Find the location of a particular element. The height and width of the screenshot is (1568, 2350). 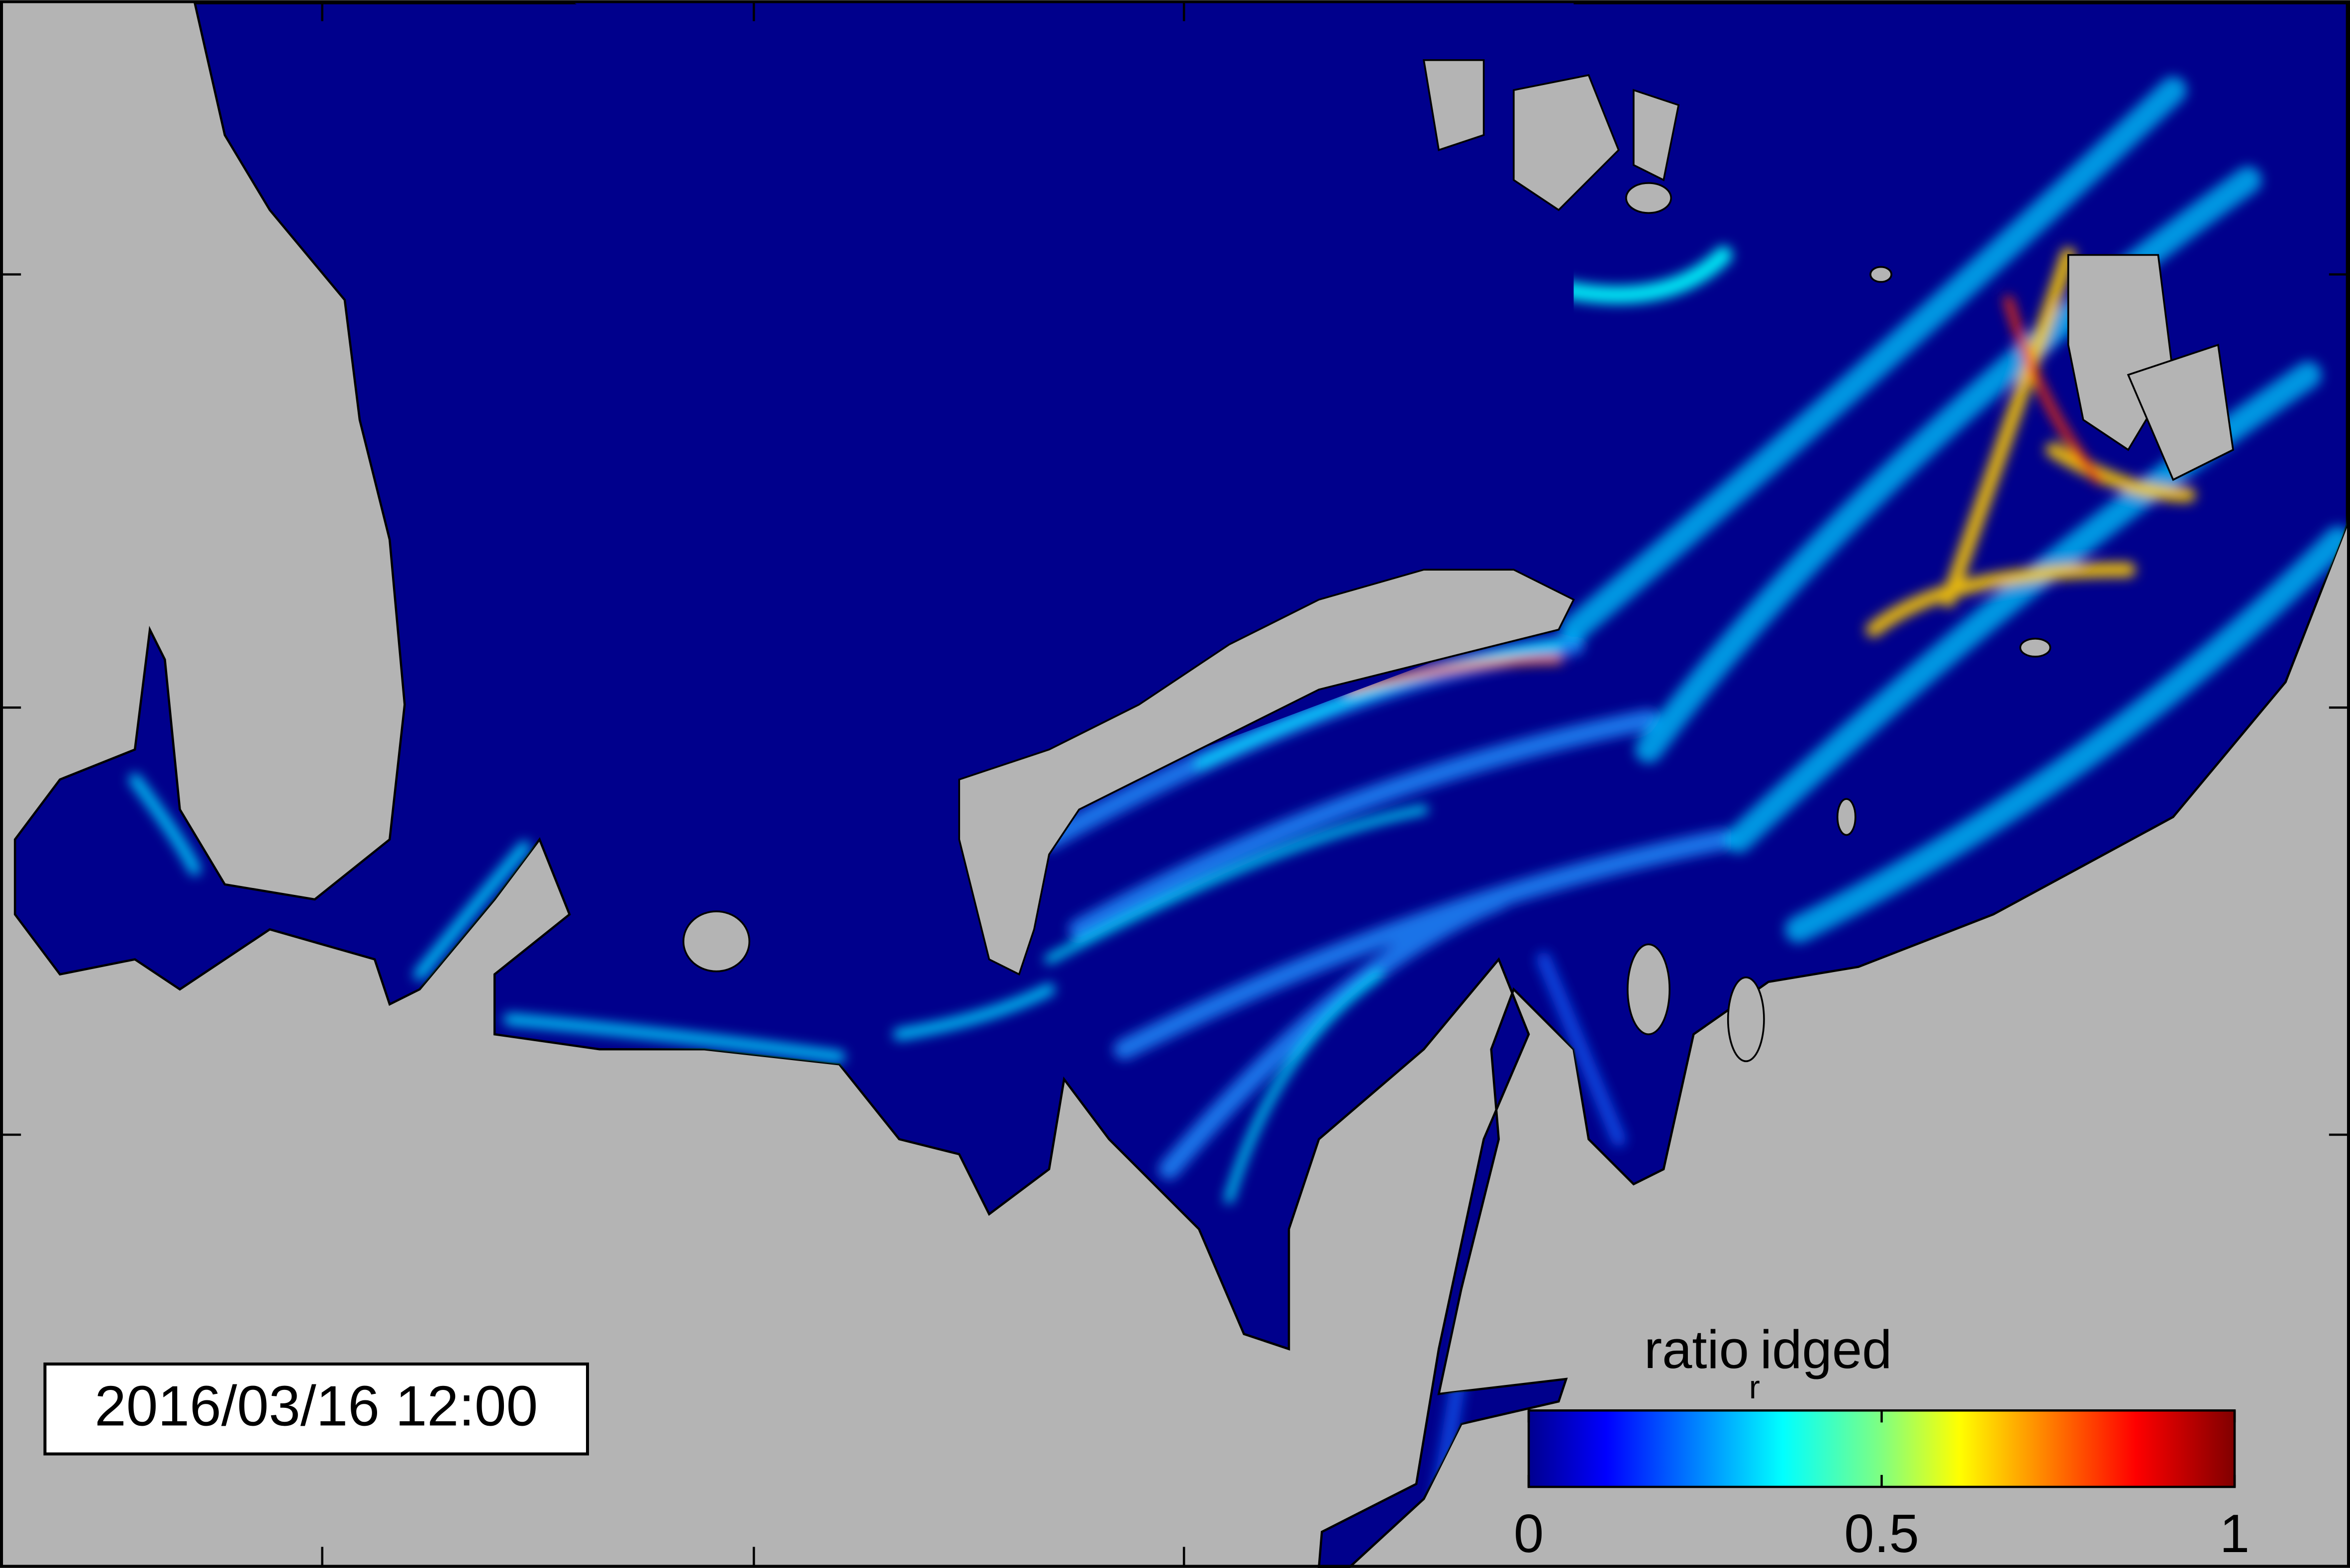

colorbar-label-rest: idged is located at coordinates (1826, 1349).